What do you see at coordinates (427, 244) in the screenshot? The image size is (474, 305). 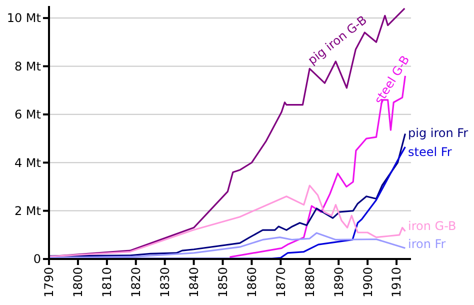 I see `series-label: iron Fr` at bounding box center [427, 244].